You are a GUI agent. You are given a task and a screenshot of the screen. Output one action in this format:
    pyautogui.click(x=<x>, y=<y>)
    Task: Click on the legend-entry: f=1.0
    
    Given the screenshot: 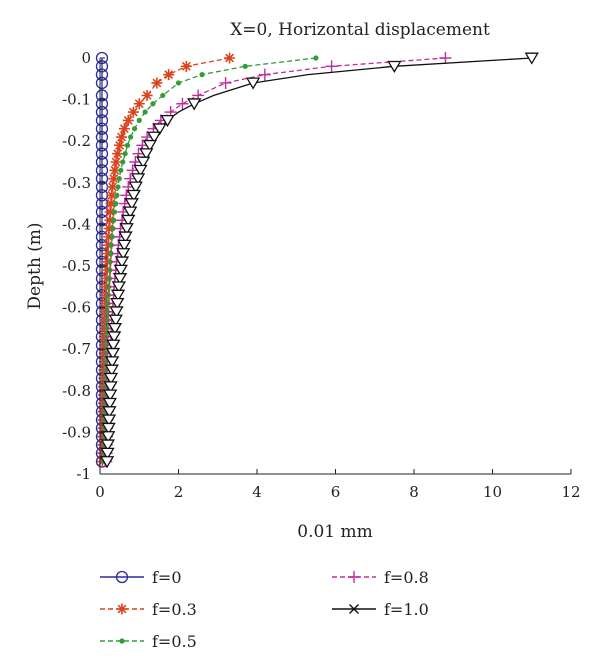 What is the action you would take?
    pyautogui.click(x=380, y=609)
    